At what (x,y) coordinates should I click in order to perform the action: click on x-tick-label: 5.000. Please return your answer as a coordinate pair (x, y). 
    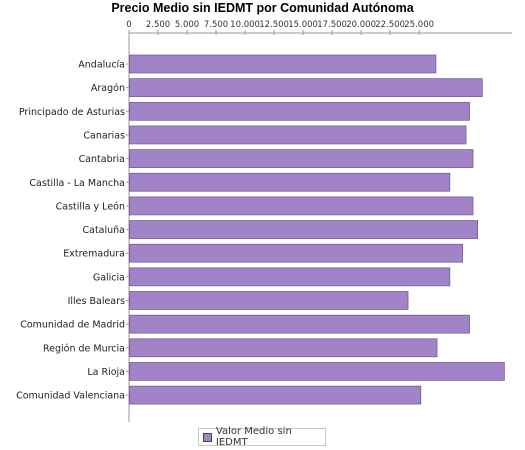
    Looking at the image, I should click on (187, 25).